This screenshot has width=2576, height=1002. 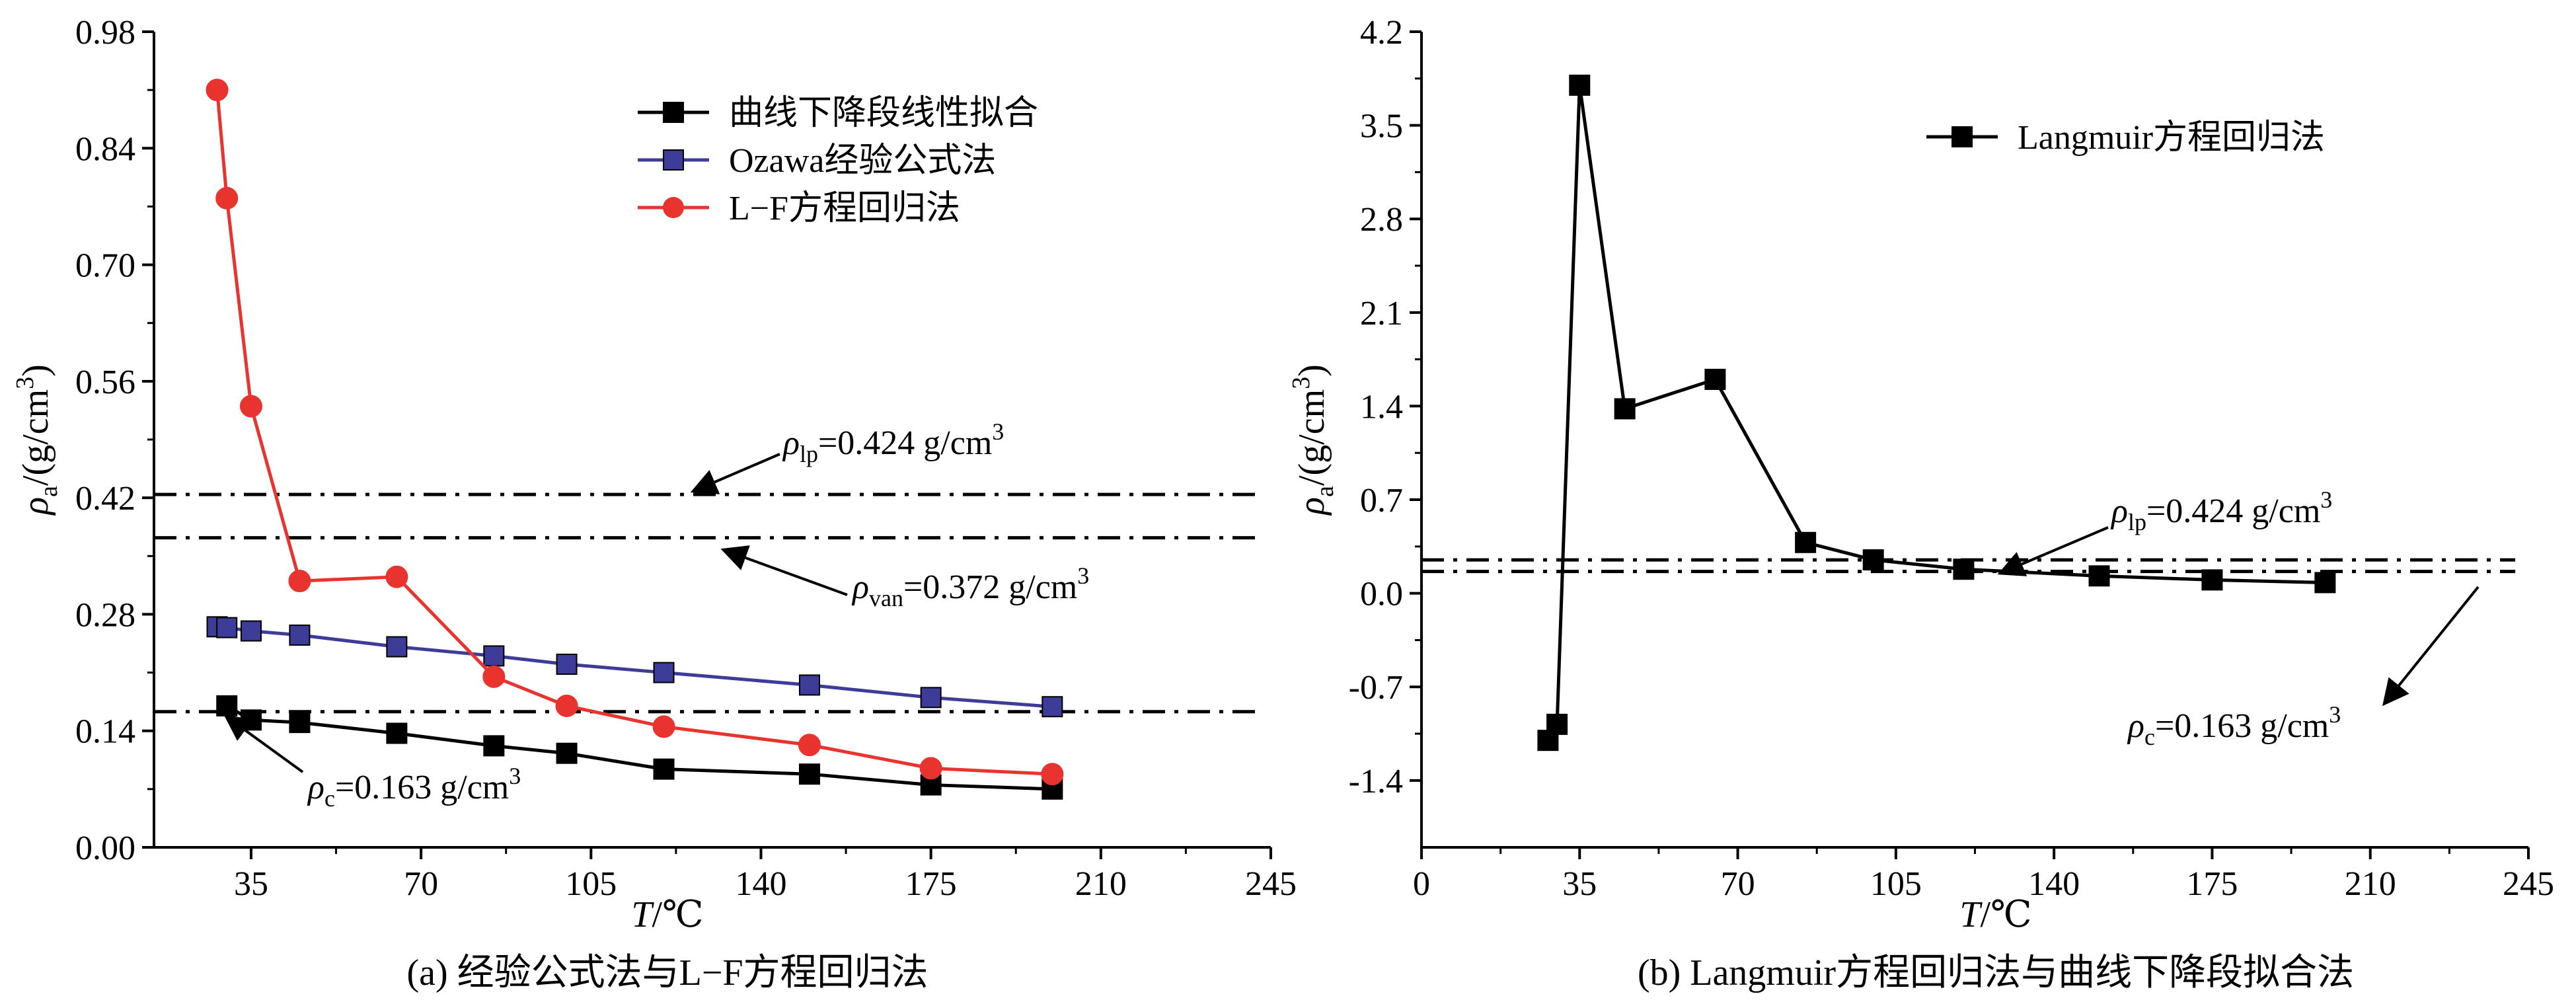 What do you see at coordinates (105, 499) in the screenshot?
I see `y-tick-label: 0.42` at bounding box center [105, 499].